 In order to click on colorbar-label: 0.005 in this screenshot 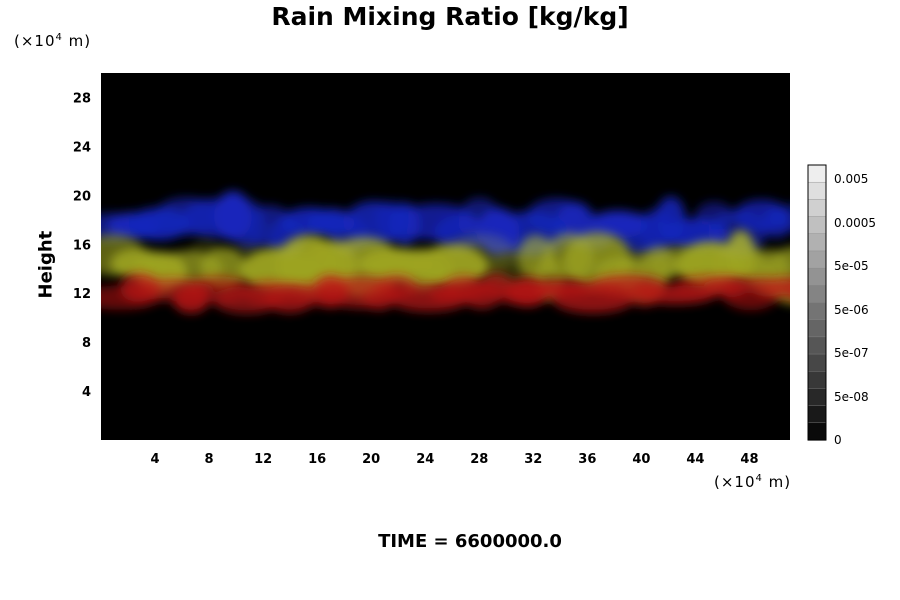, I will do `click(851, 179)`.